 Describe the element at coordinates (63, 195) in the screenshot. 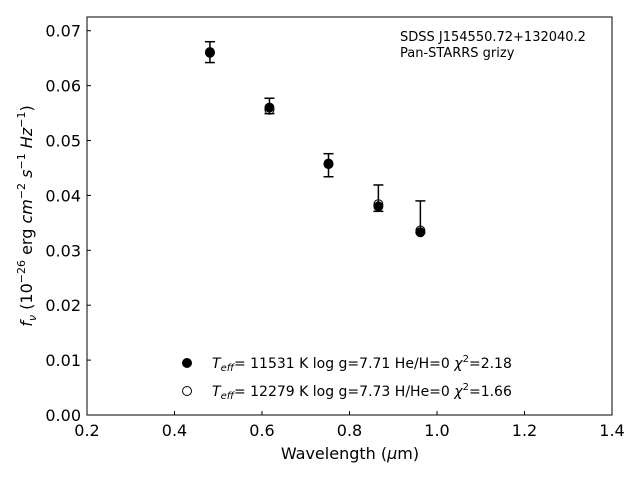

I see `y-tick-label: 0.04` at that location.